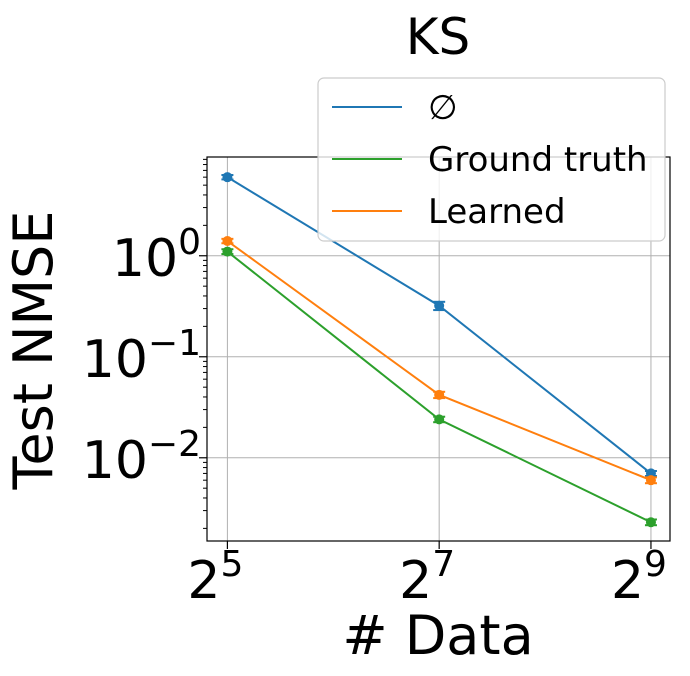 Image resolution: width=690 pixels, height=676 pixels. Describe the element at coordinates (639, 577) in the screenshot. I see `x-tick-label: 29` at that location.